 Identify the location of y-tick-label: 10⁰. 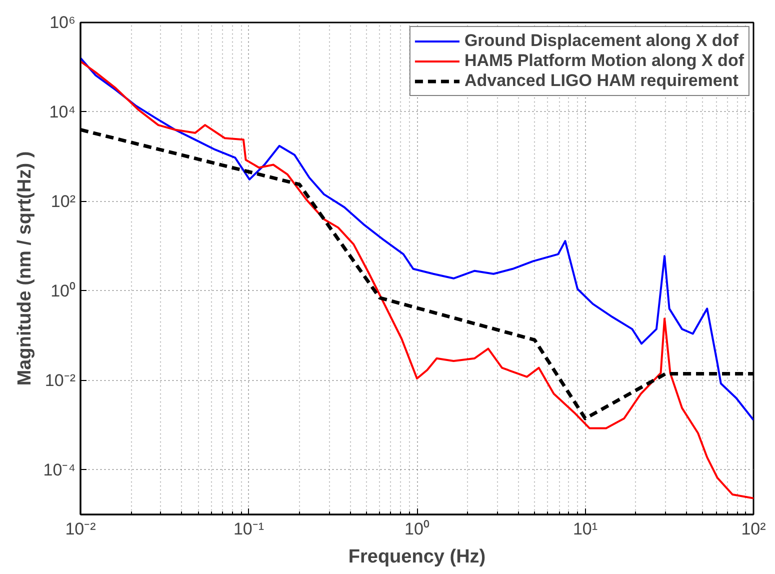
(63, 290).